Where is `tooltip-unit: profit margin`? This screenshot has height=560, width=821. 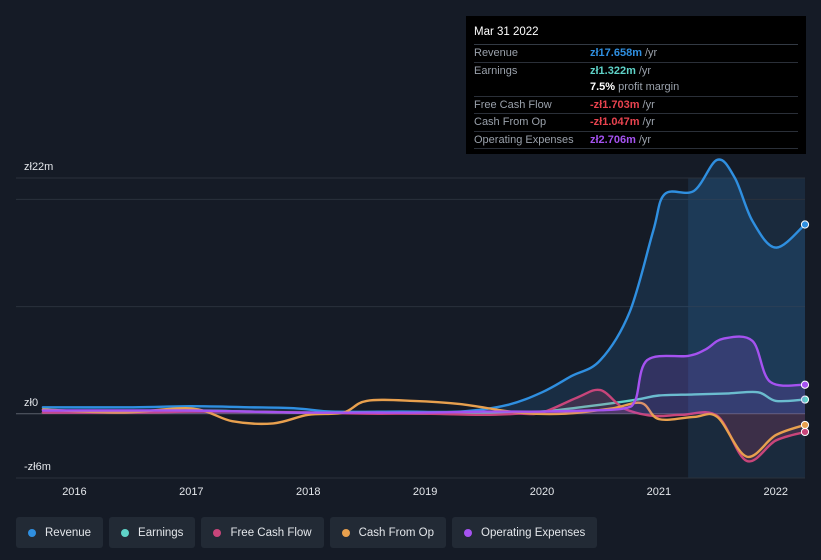 tooltip-unit: profit margin is located at coordinates (649, 87).